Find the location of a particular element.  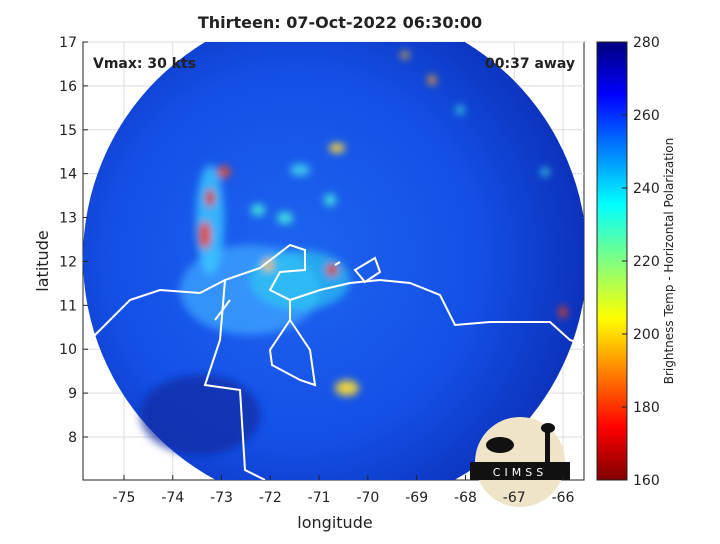

x-tick-label: -66 is located at coordinates (563, 498).